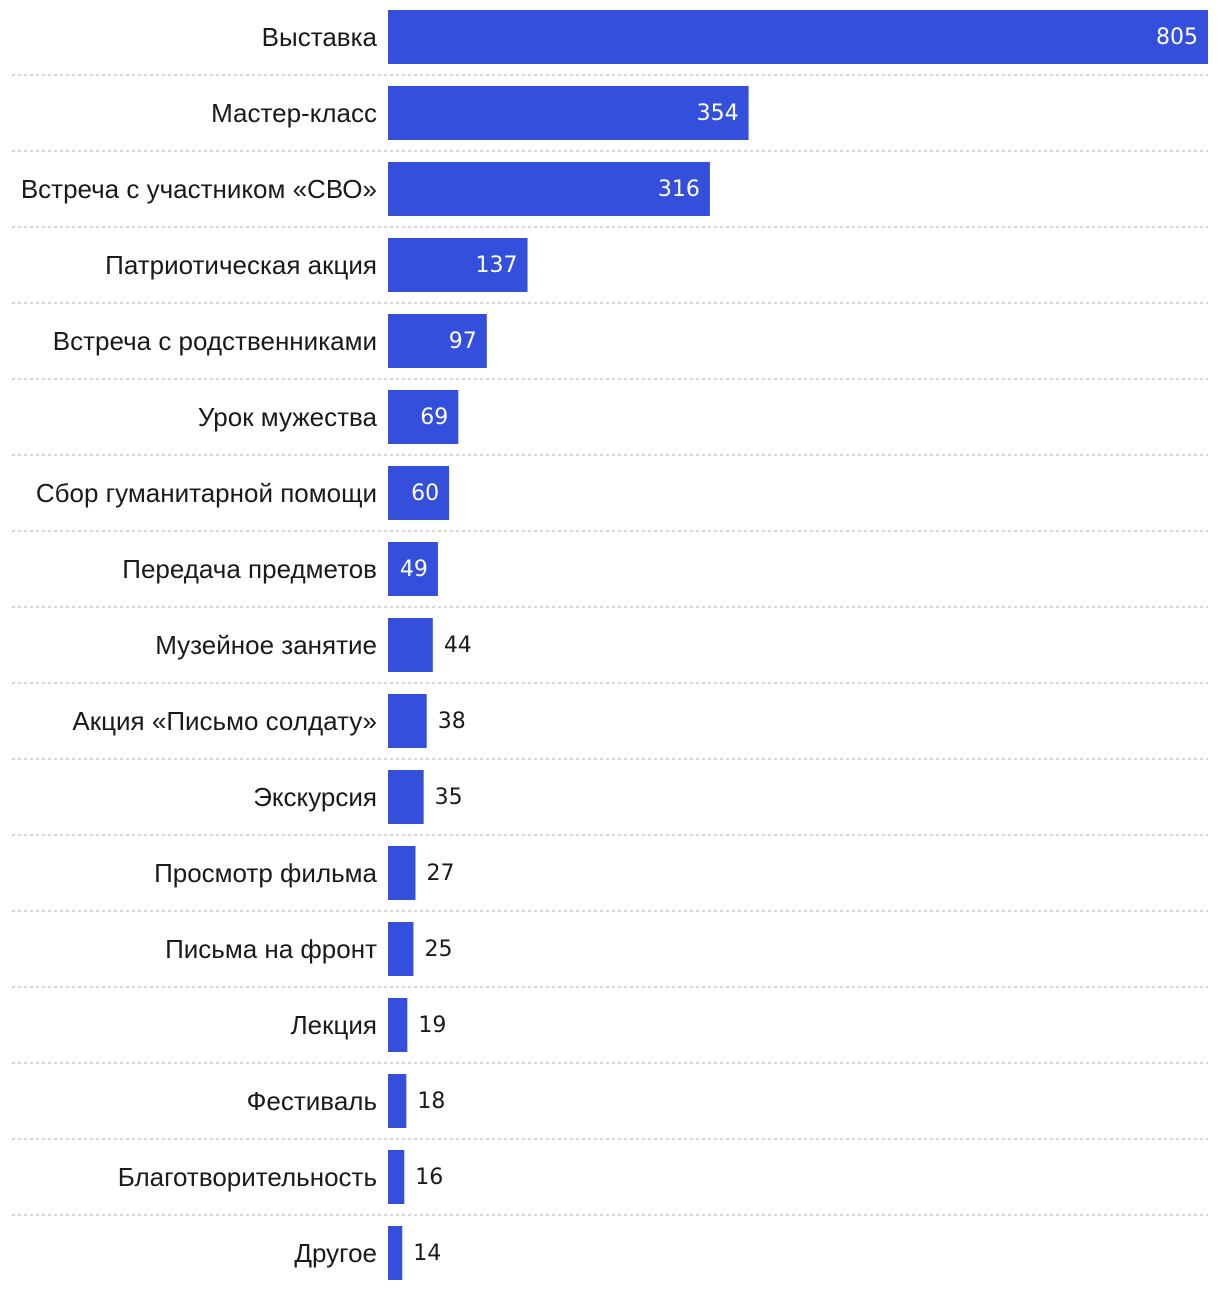 The width and height of the screenshot is (1220, 1290). Describe the element at coordinates (249, 569) in the screenshot. I see `category-label: Передача предметов` at that location.